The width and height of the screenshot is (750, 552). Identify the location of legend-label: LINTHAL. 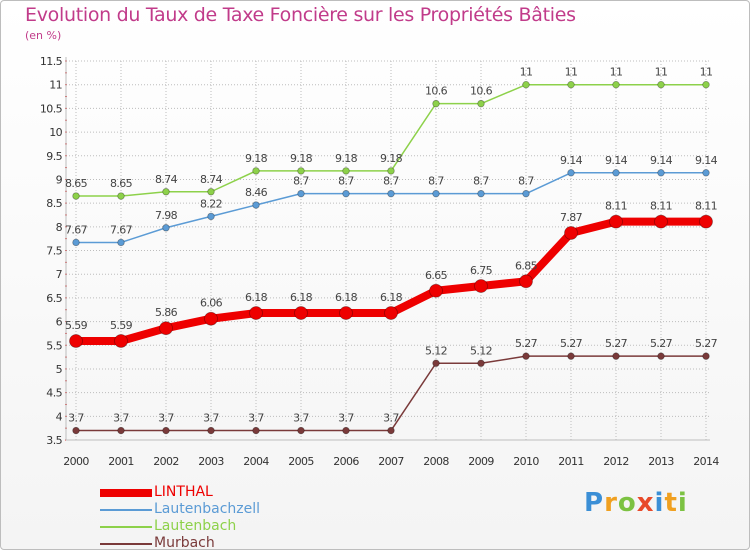
(183, 492).